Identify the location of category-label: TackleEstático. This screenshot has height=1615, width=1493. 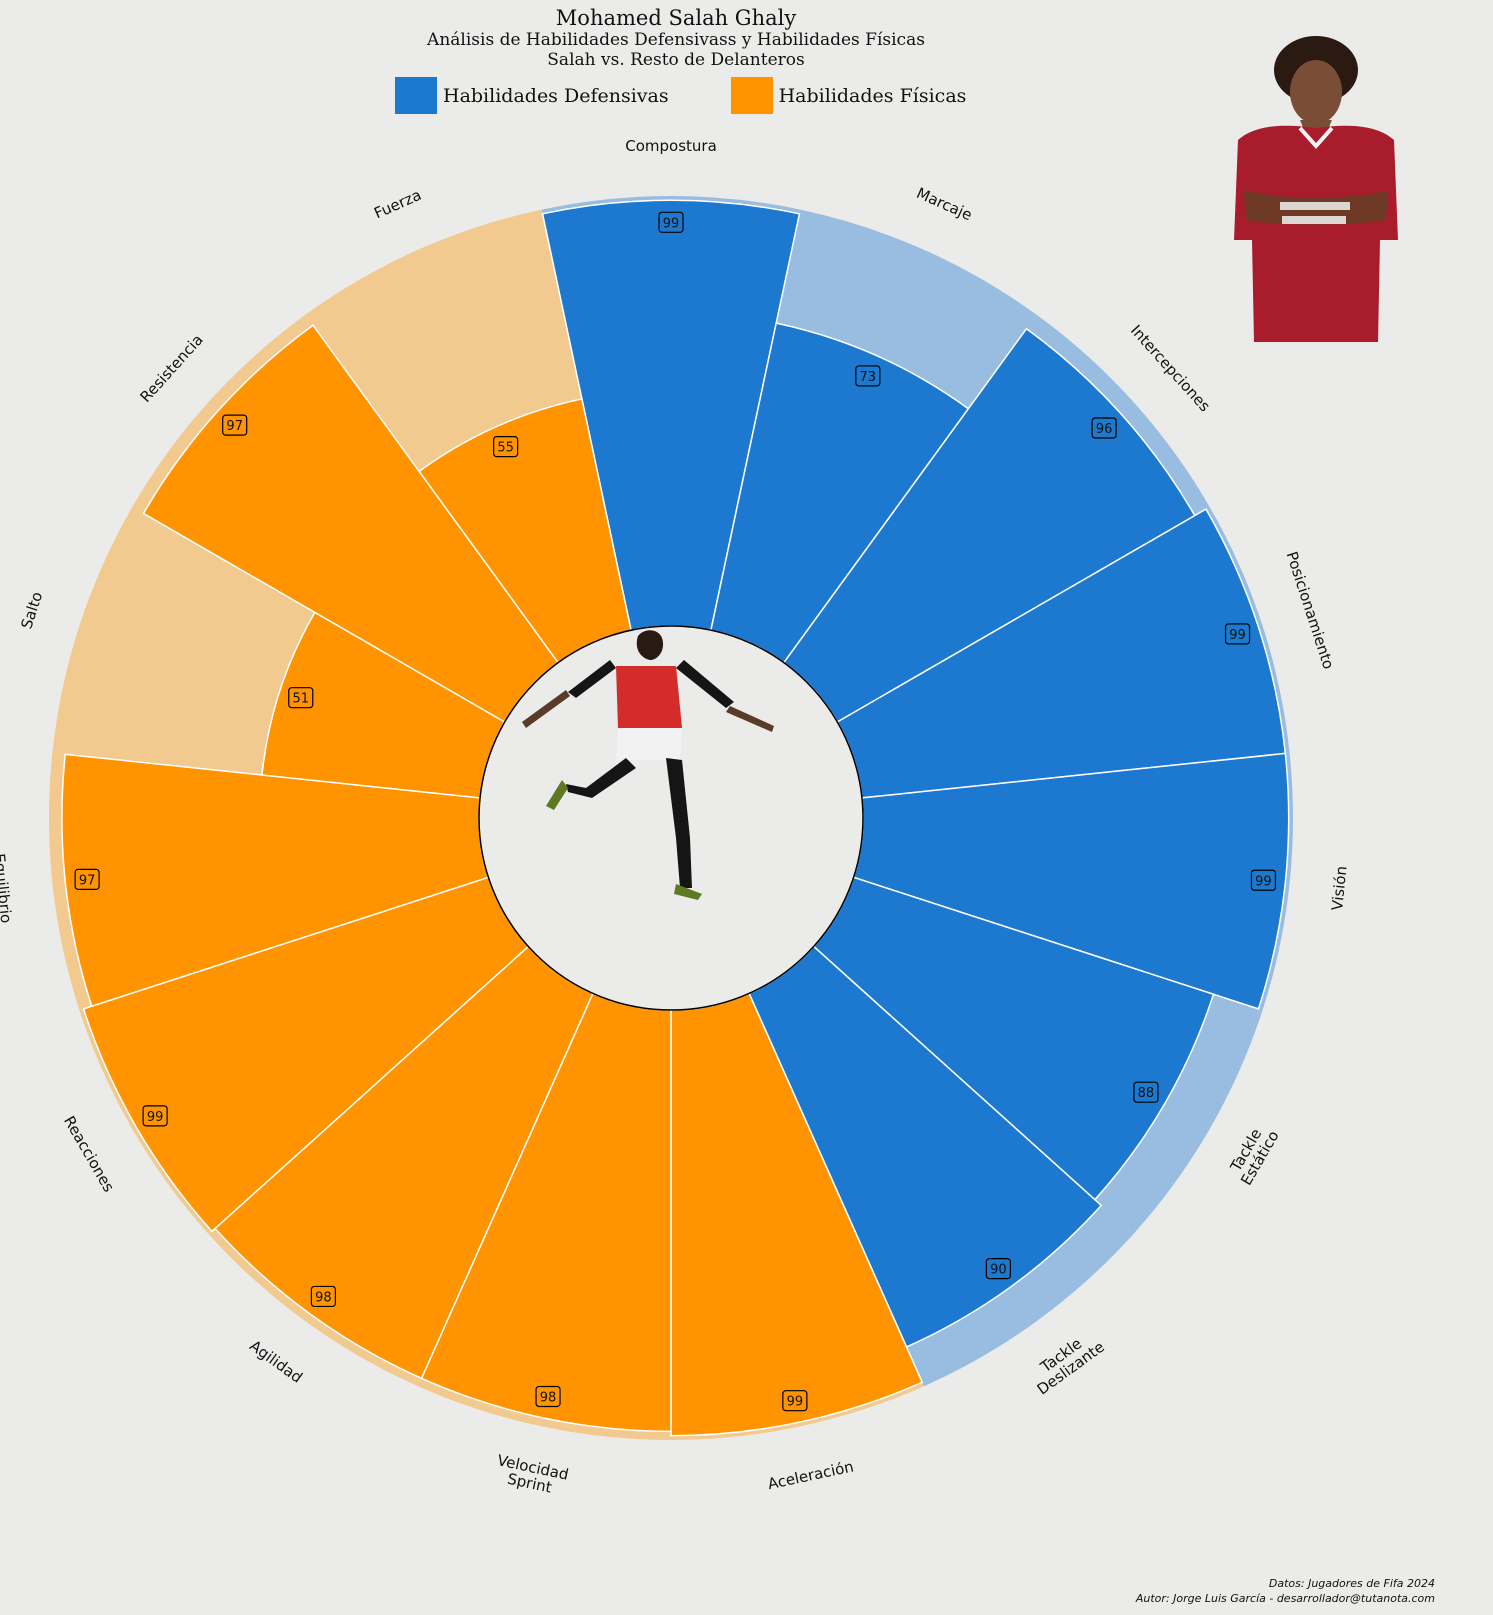
(1252, 1154).